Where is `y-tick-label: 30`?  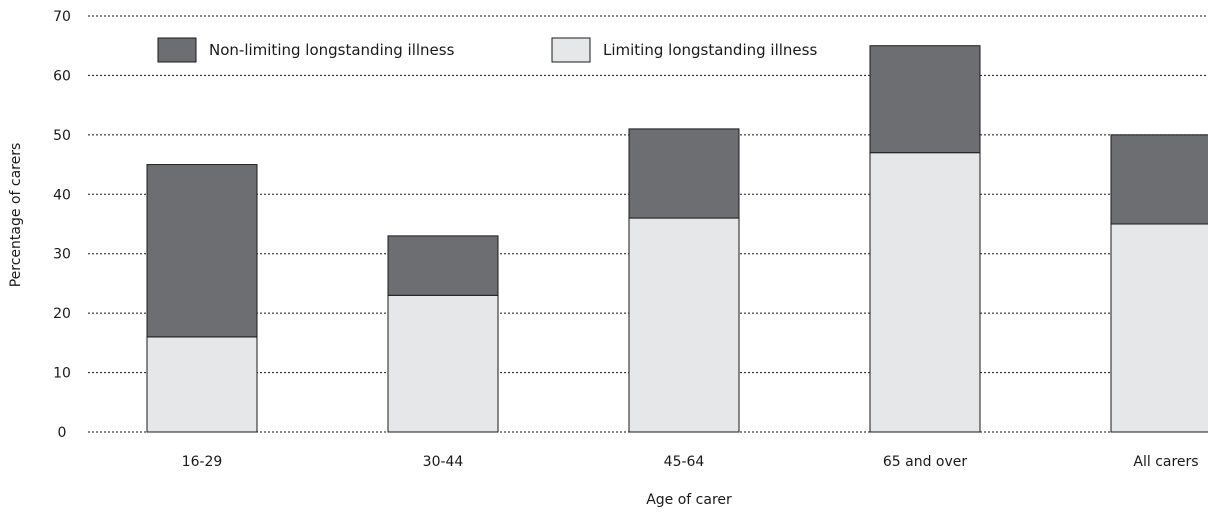 y-tick-label: 30 is located at coordinates (62, 255).